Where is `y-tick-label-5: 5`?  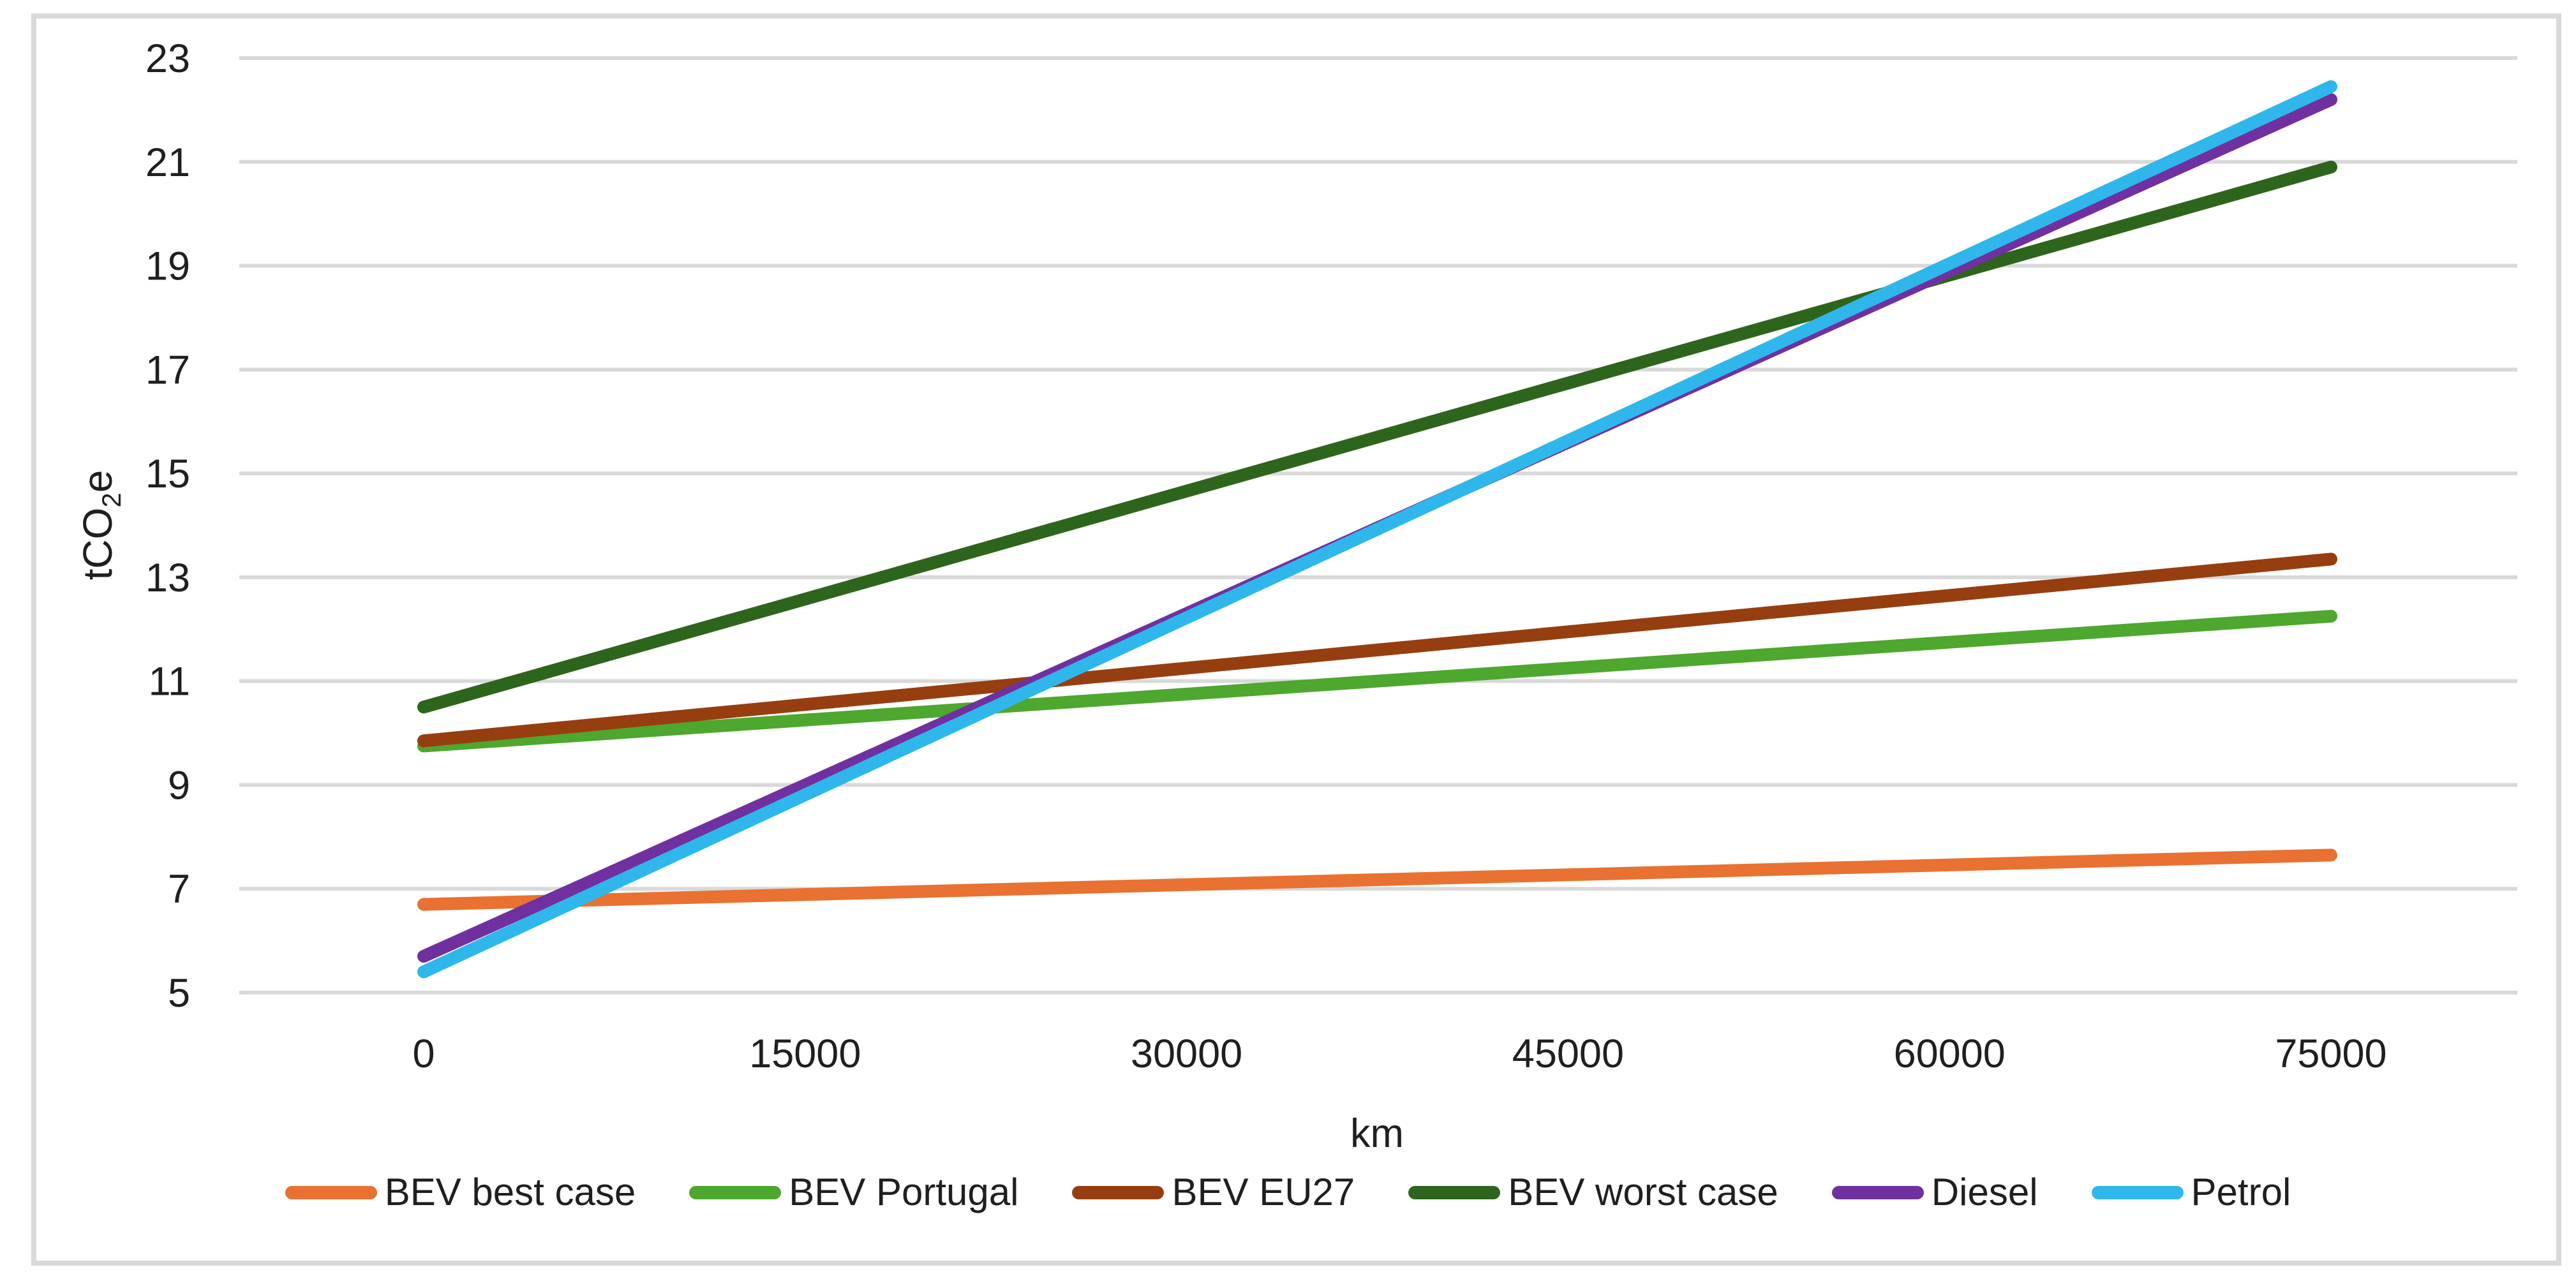 y-tick-label-5: 5 is located at coordinates (179, 993).